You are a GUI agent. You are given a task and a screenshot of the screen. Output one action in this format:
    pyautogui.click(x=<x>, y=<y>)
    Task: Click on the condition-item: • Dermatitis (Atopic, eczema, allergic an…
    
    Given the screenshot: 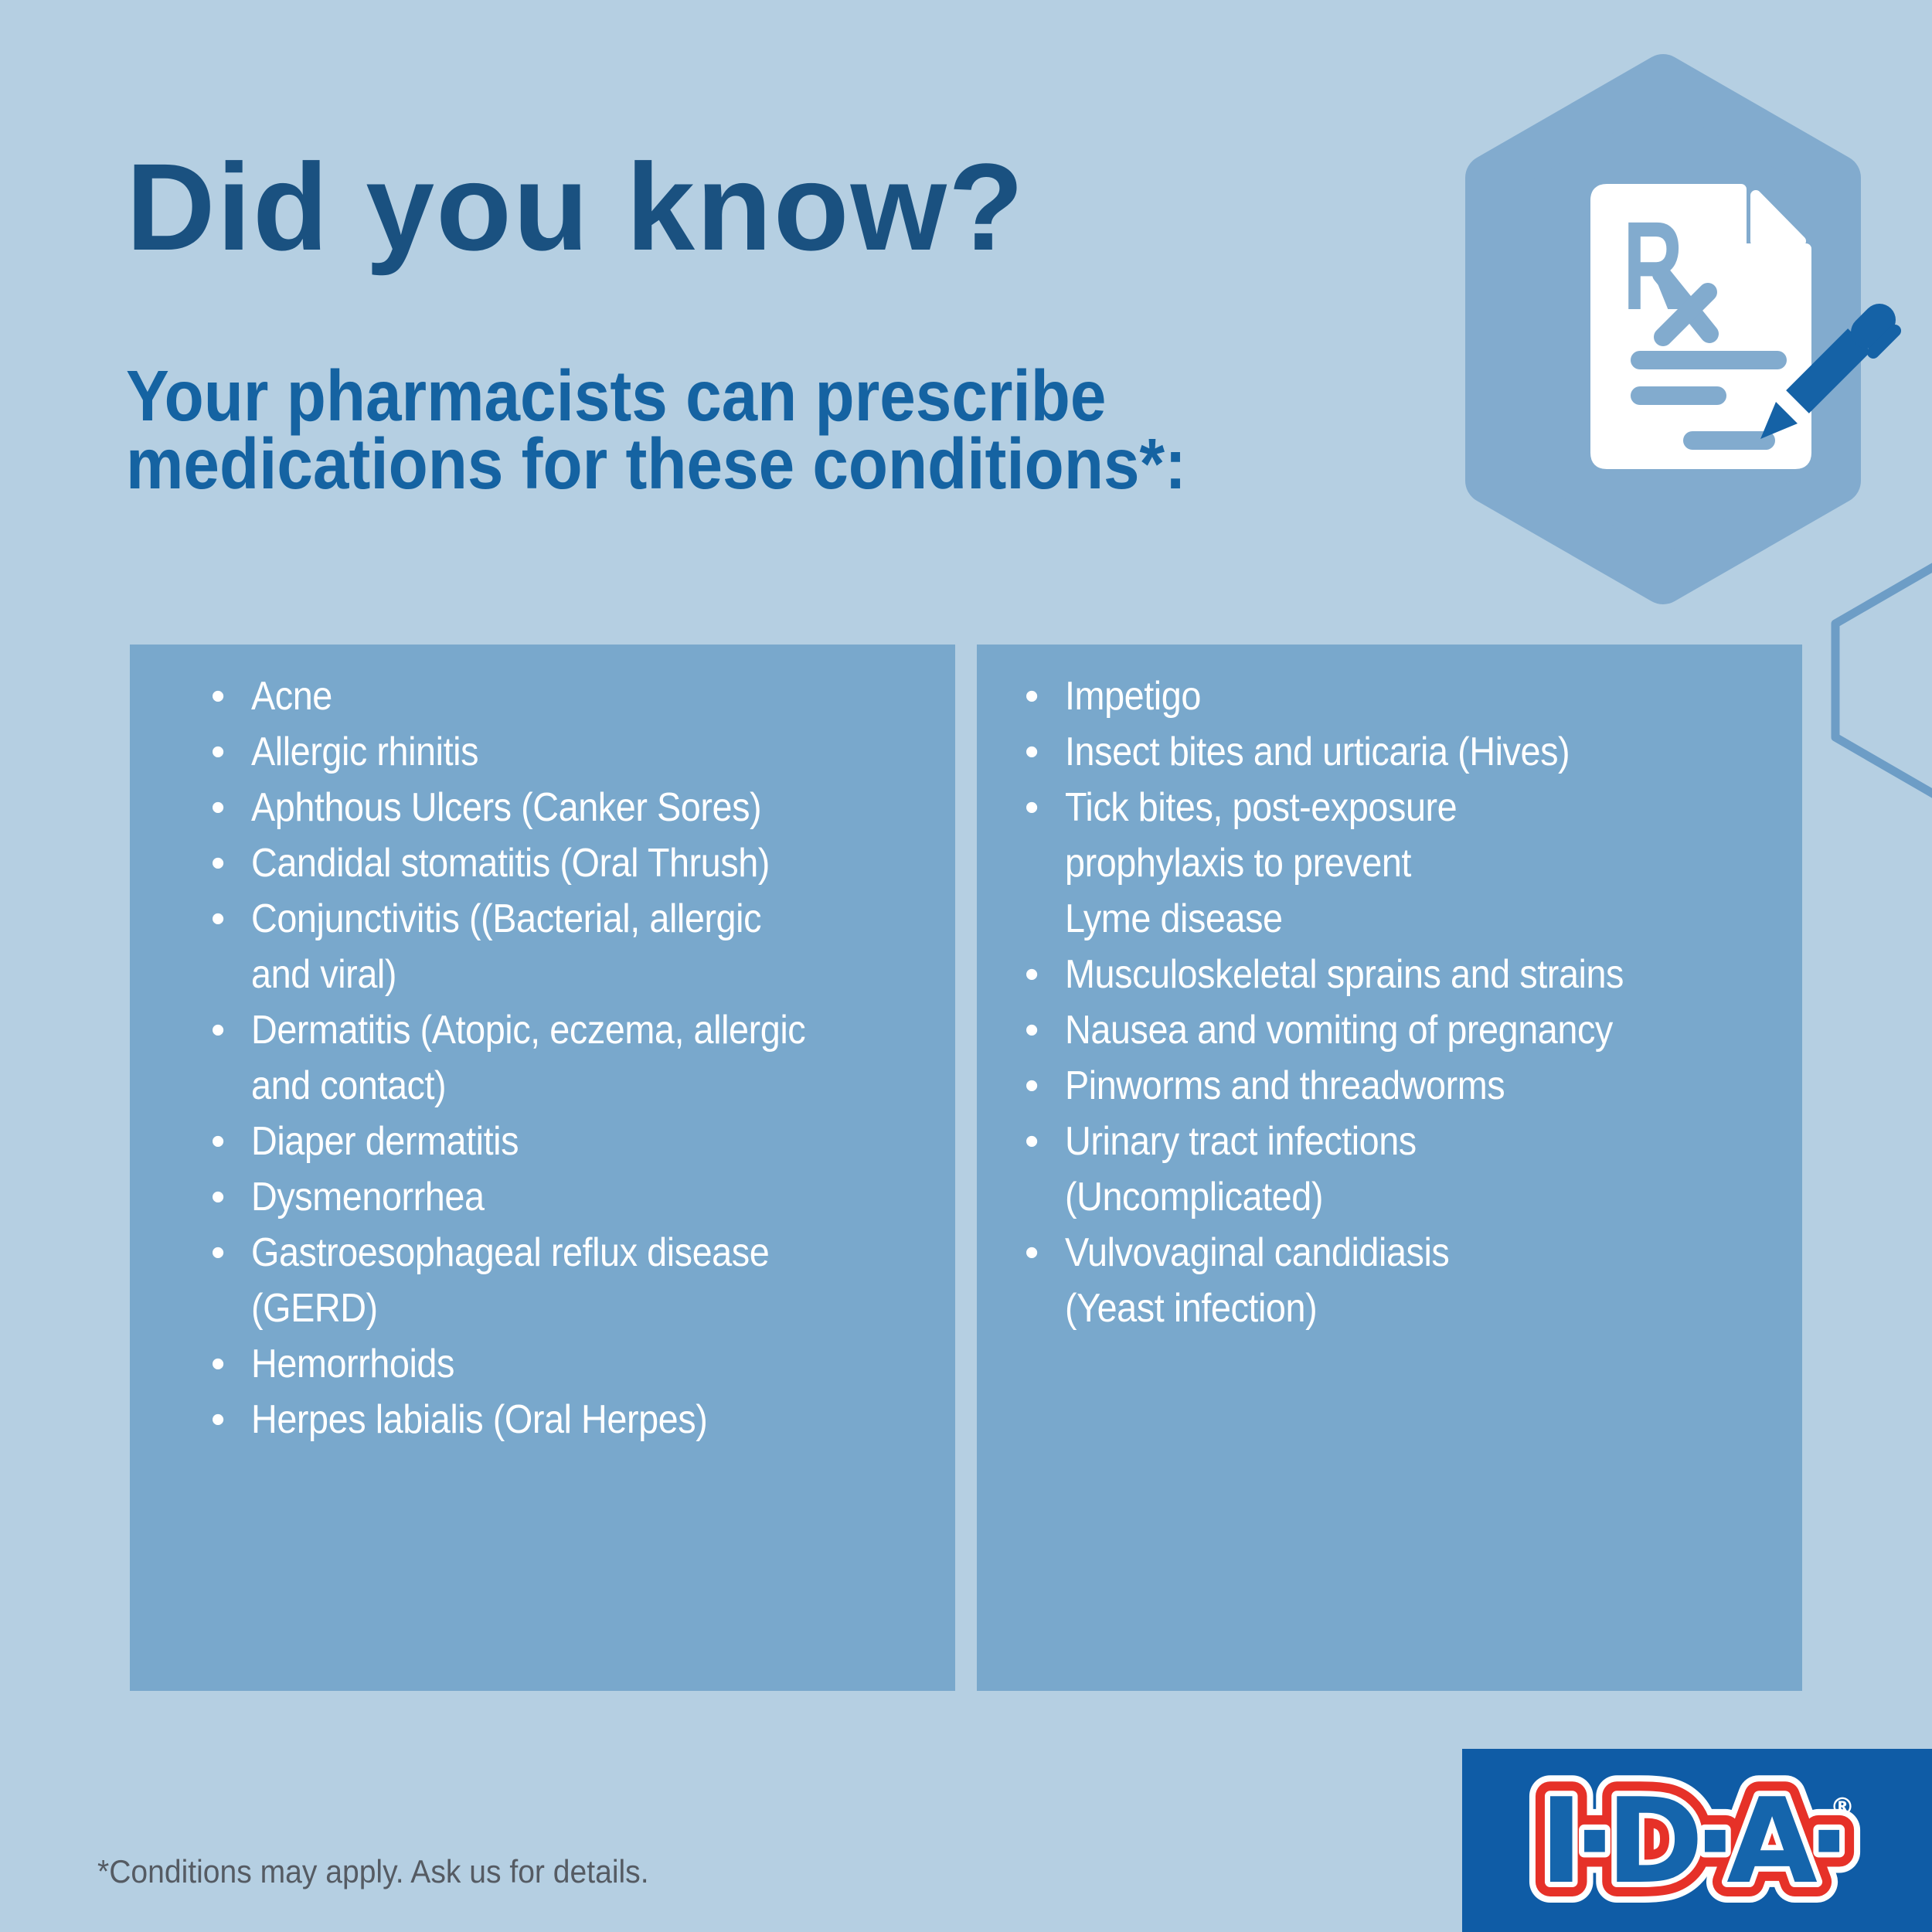 What is the action you would take?
    pyautogui.click(x=579, y=1058)
    